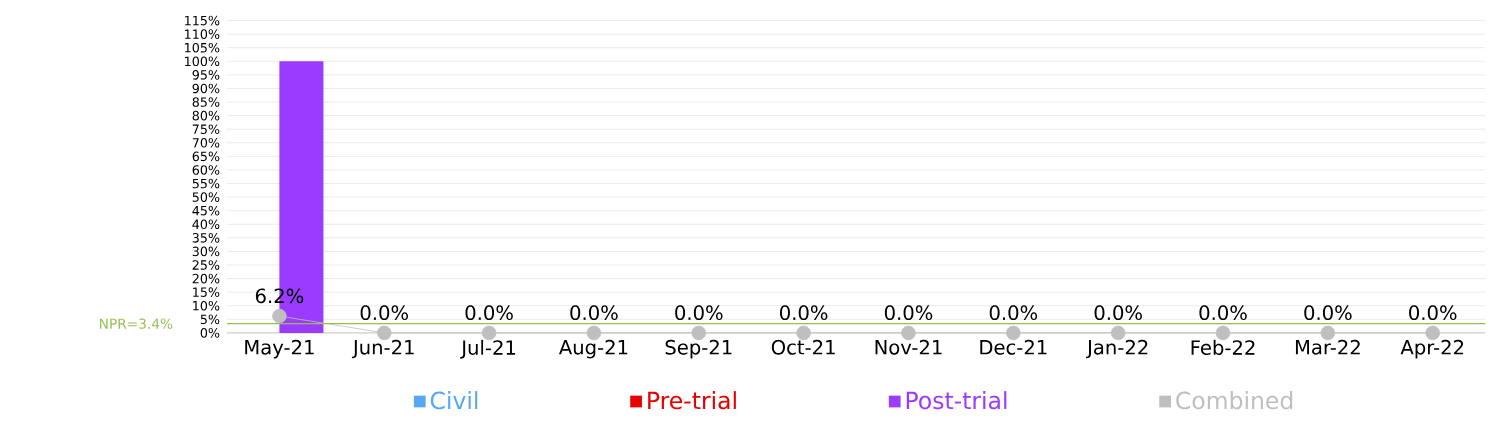  I want to click on x-tick-label: Aug-21, so click(593, 349).